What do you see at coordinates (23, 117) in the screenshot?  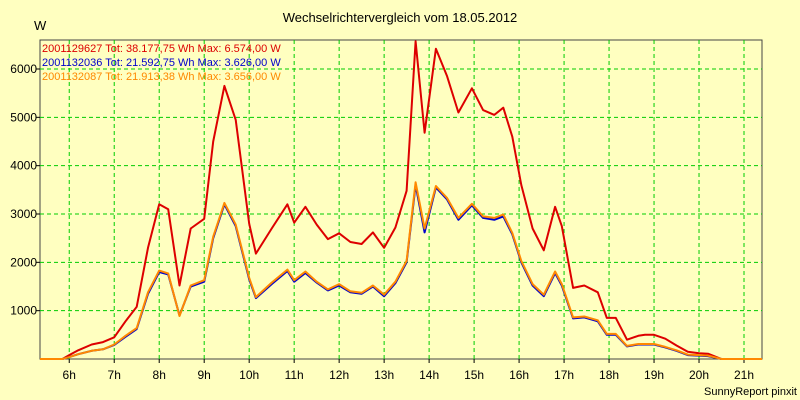 I see `y-tick-label: 5000` at bounding box center [23, 117].